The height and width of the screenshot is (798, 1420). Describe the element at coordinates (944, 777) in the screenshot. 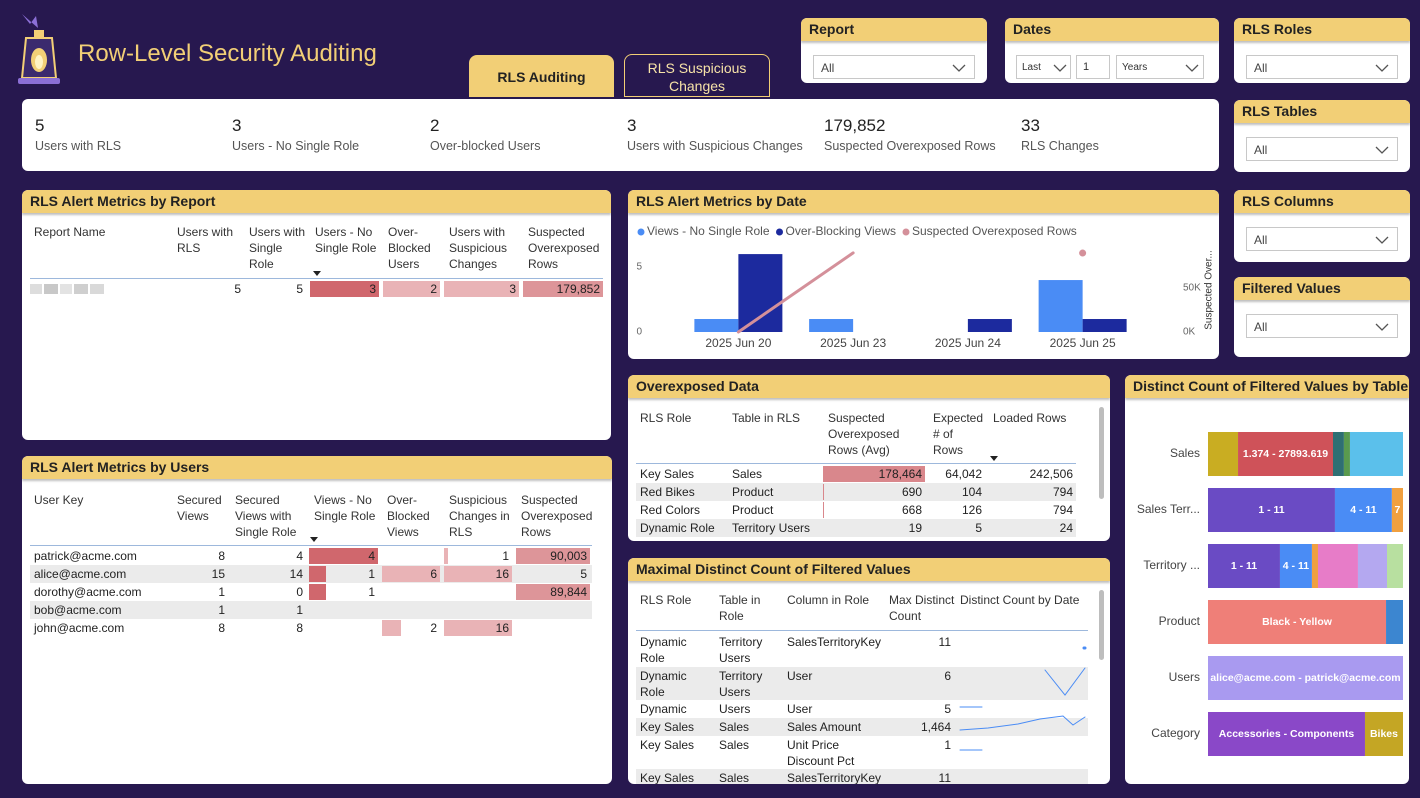

I see `cell: 11` at that location.